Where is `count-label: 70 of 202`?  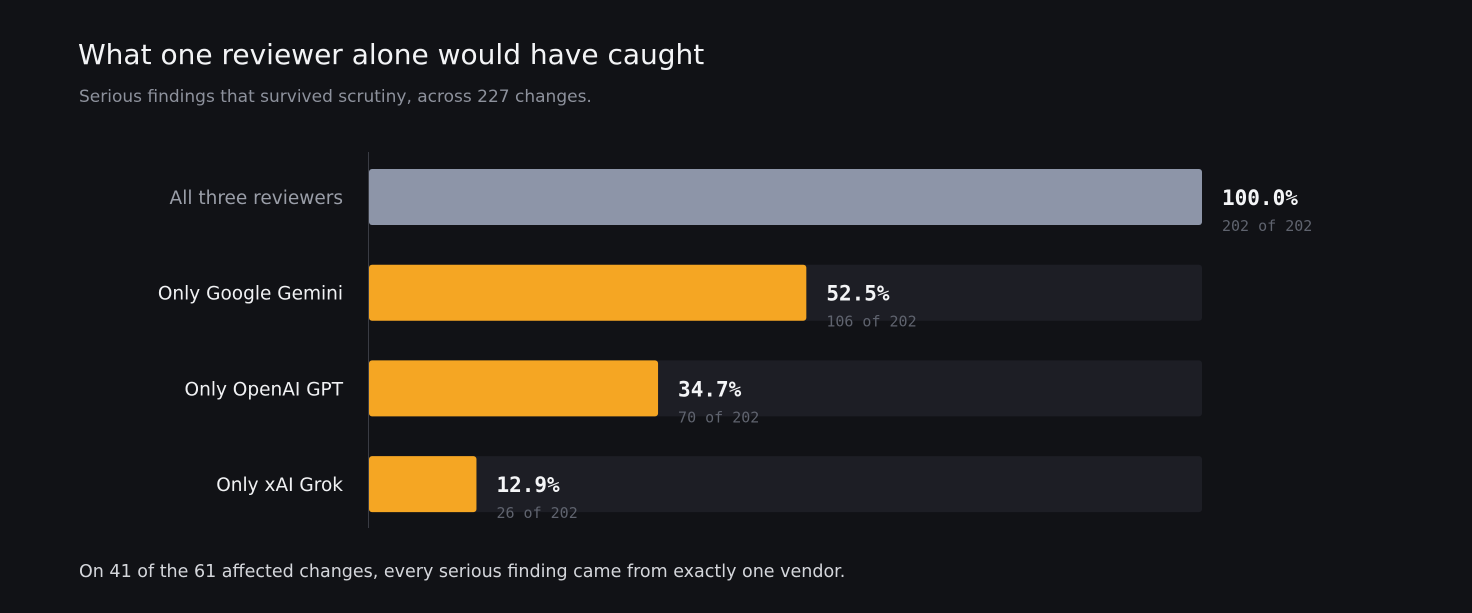 count-label: 70 of 202 is located at coordinates (718, 417).